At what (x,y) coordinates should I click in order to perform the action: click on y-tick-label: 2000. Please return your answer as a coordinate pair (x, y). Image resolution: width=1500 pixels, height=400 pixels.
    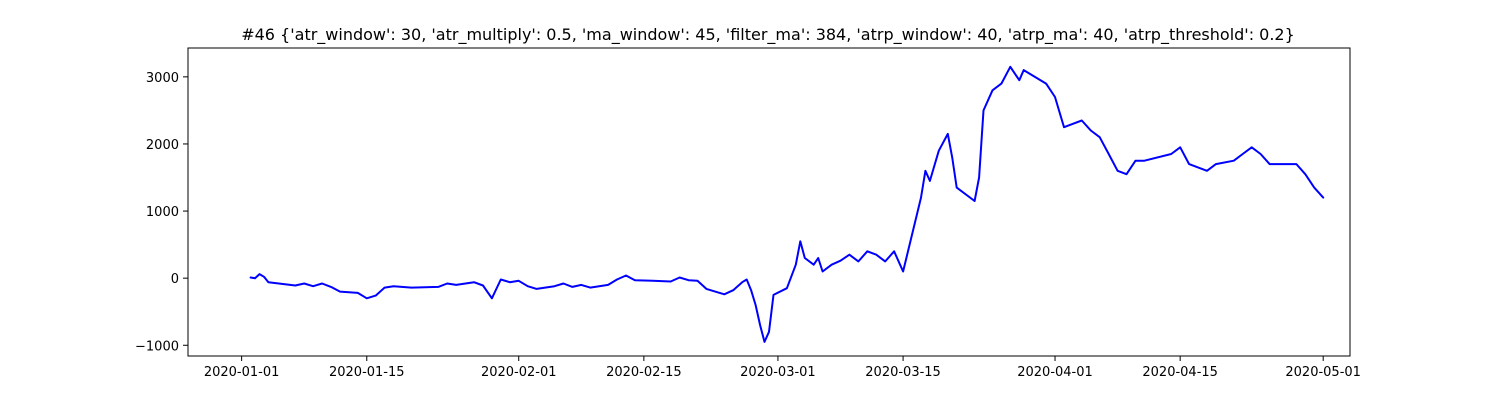
    Looking at the image, I should click on (162, 145).